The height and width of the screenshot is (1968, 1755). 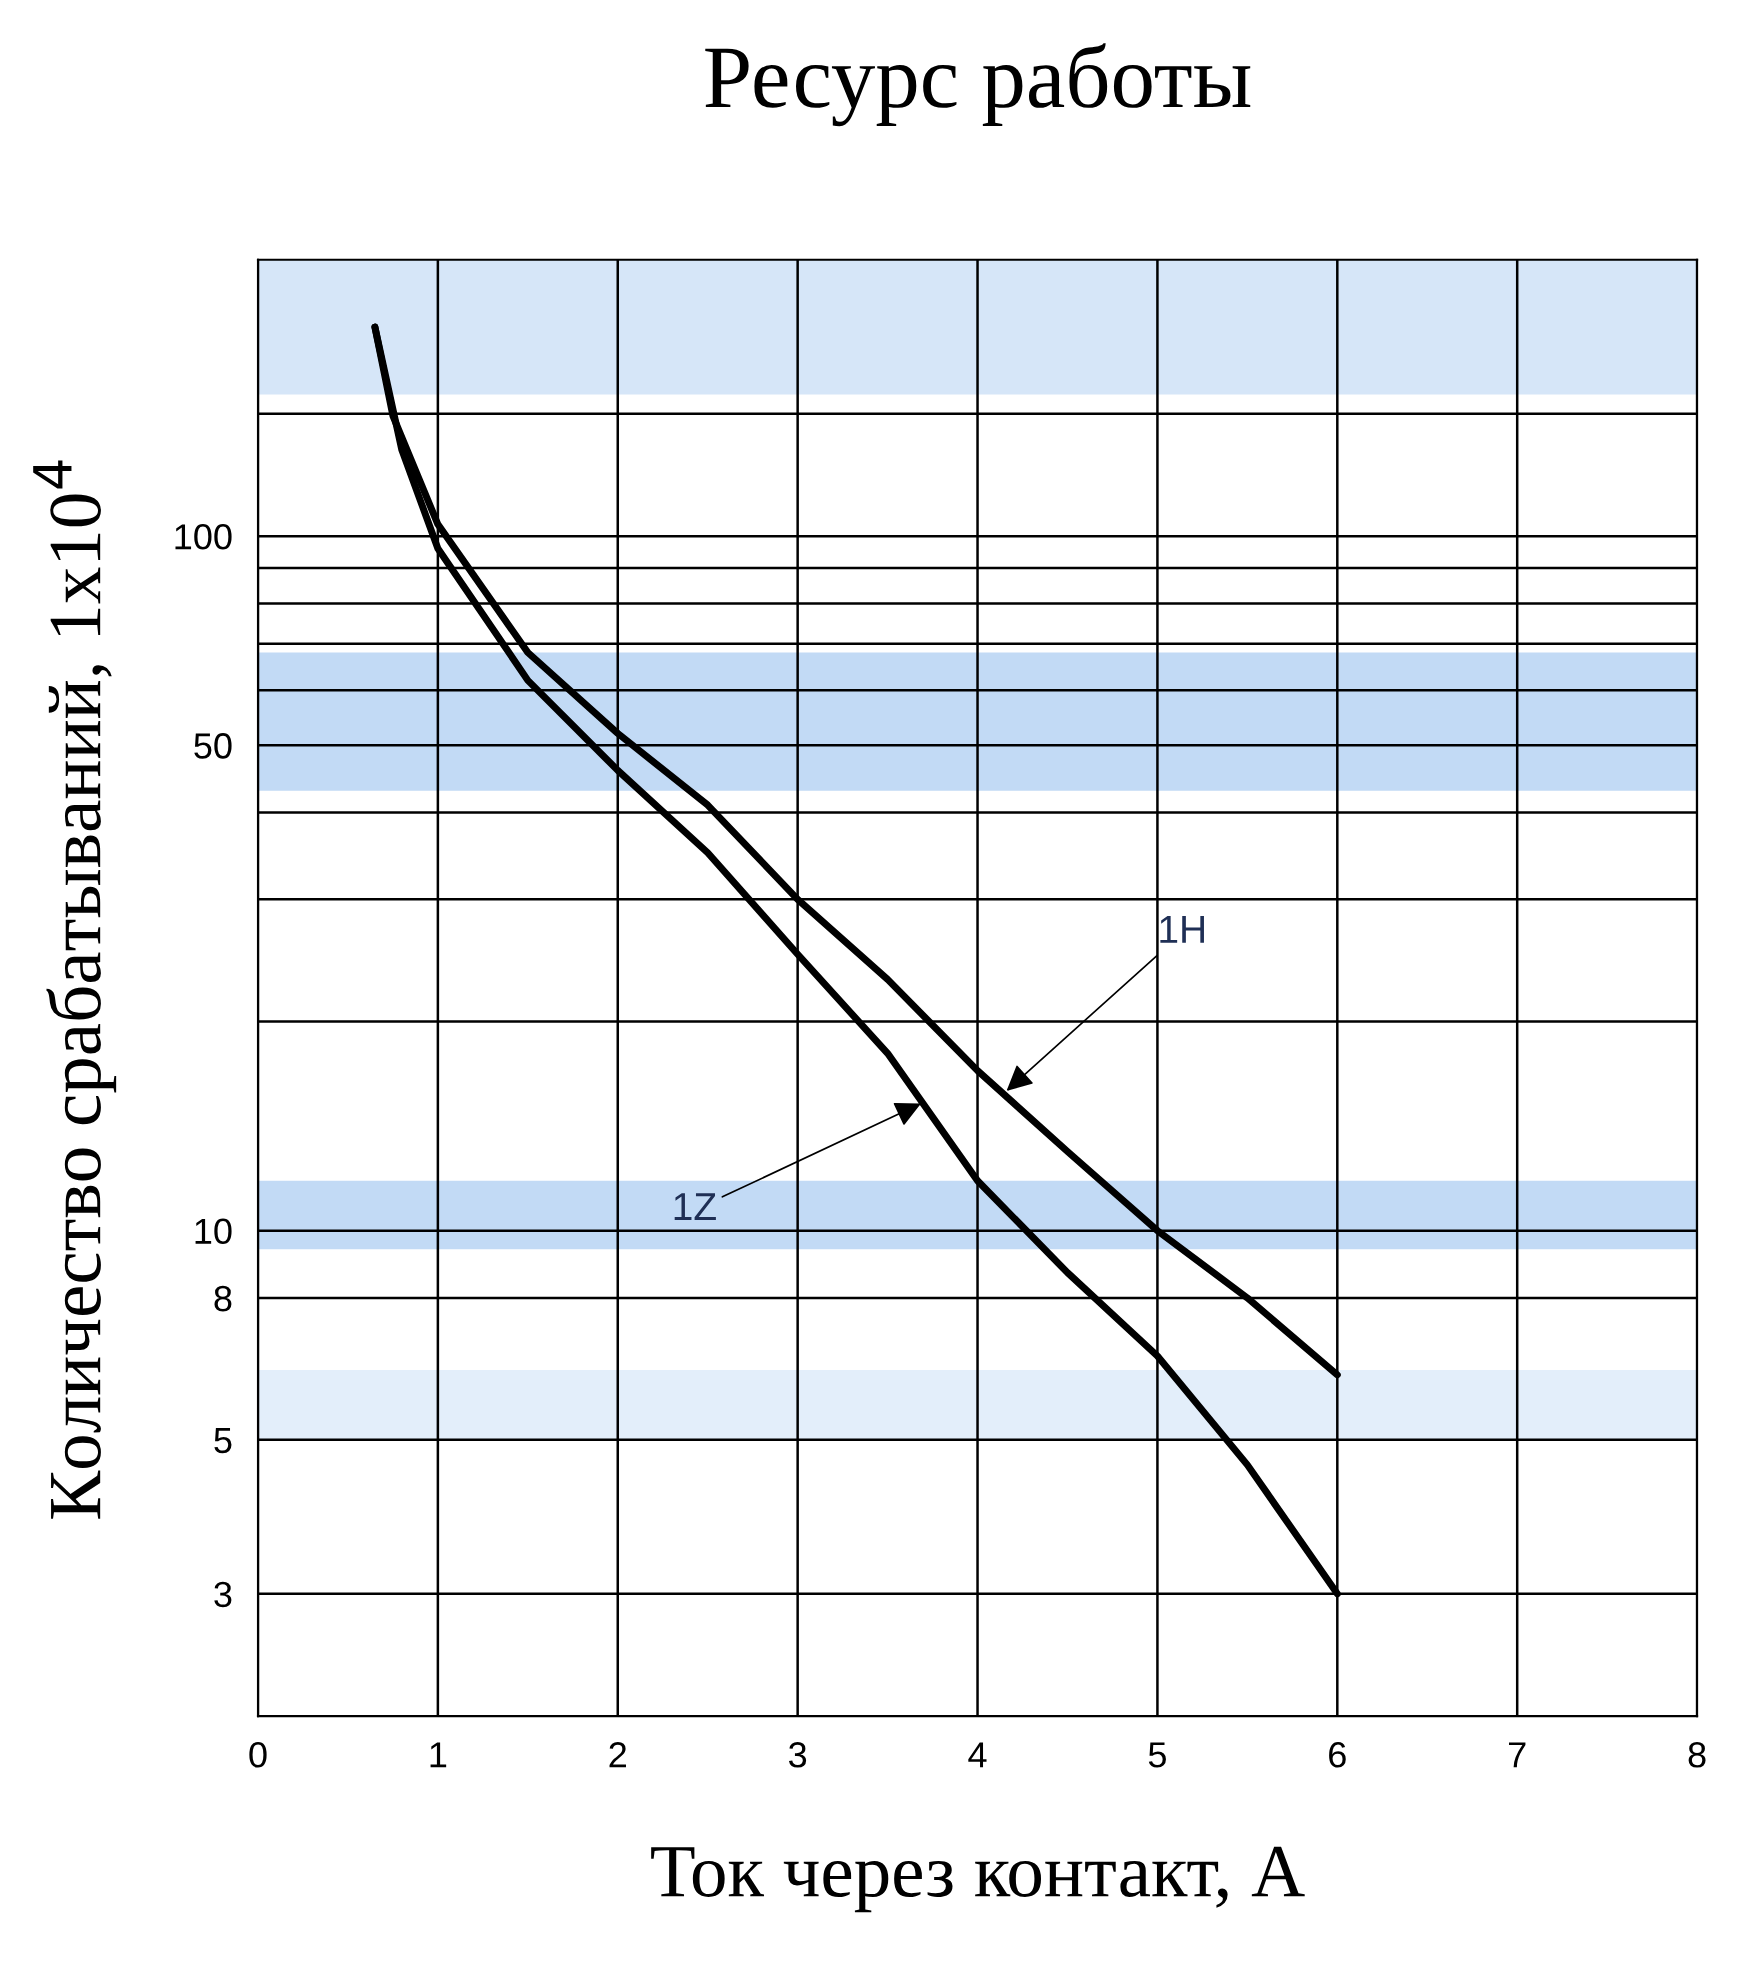 What do you see at coordinates (223, 1594) in the screenshot?
I see `y-tick-label: 3` at bounding box center [223, 1594].